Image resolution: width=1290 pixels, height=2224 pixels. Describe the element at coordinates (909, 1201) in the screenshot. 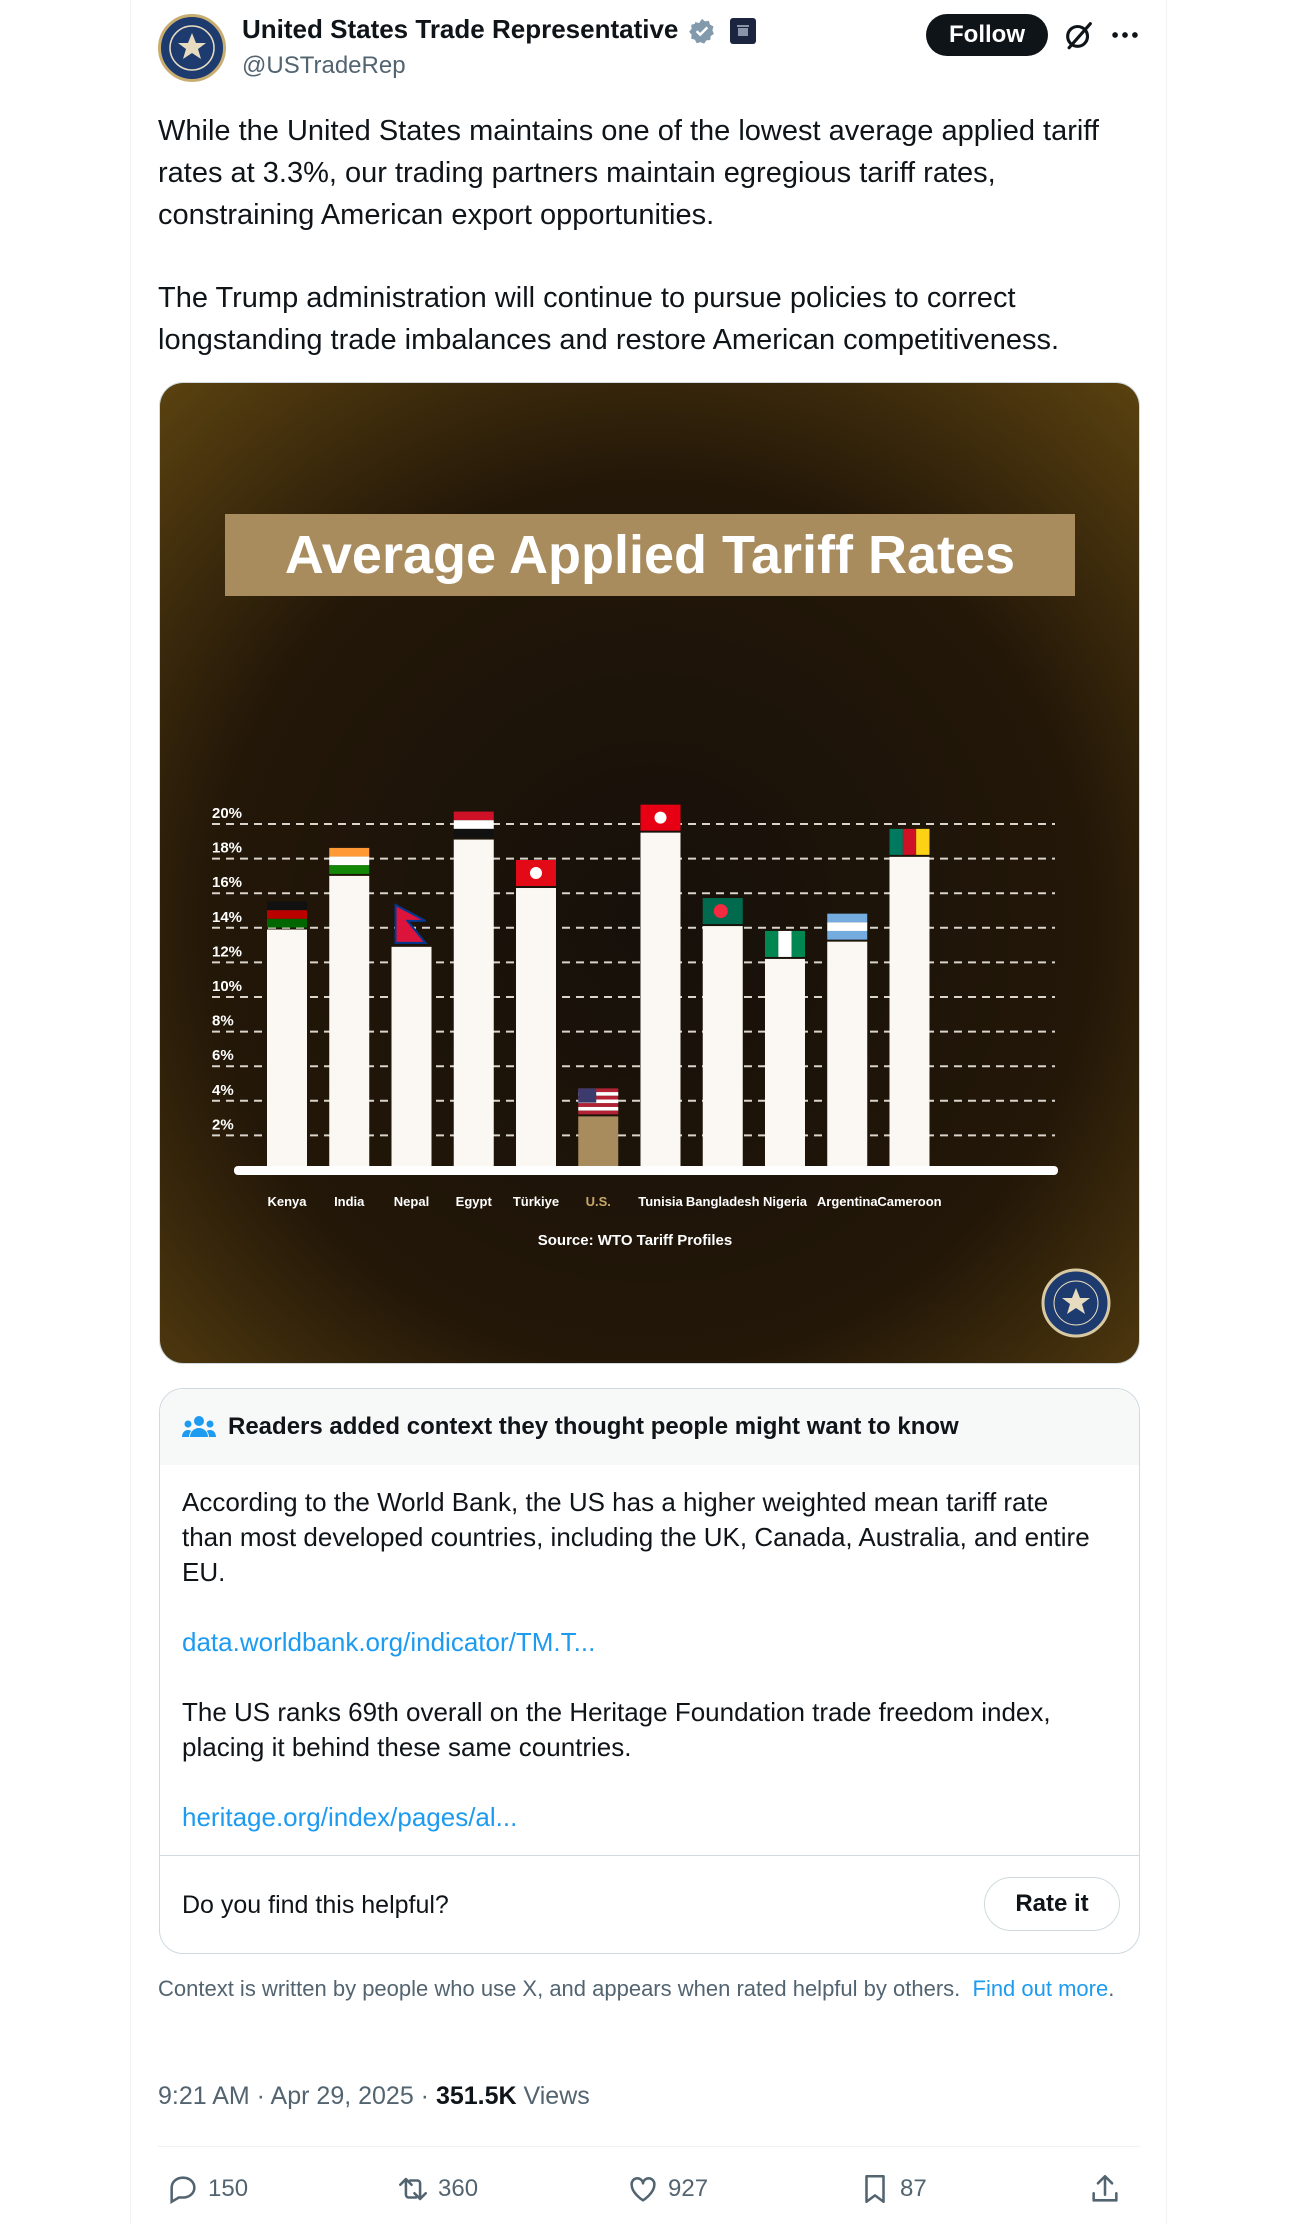

I see `x-category-label: Cameroon` at that location.